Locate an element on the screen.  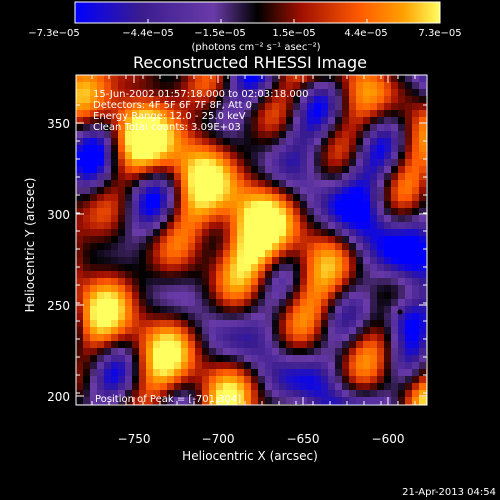
y-tick-label: 200 is located at coordinates (58, 397).